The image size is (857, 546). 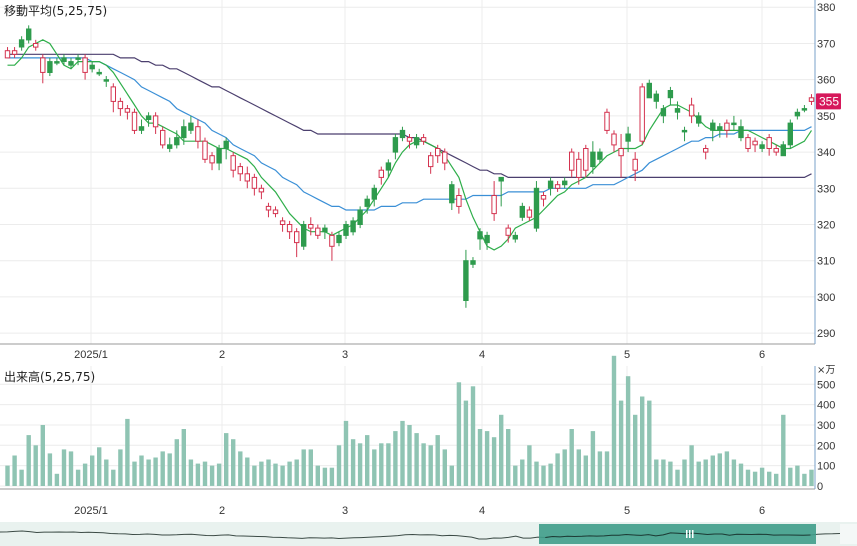 I want to click on last-price-badge-bg, so click(x=828, y=101).